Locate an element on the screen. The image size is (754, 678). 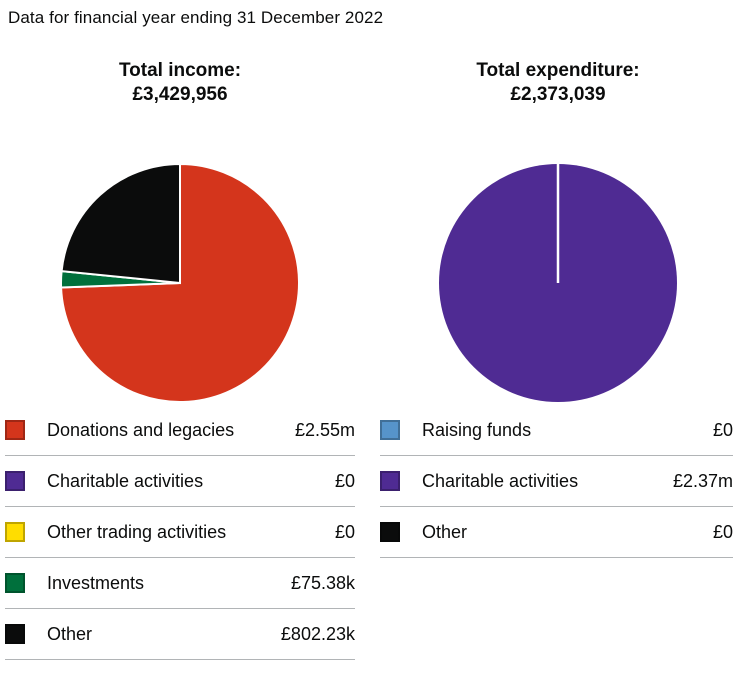
legend-label: Raising funds is located at coordinates (477, 429).